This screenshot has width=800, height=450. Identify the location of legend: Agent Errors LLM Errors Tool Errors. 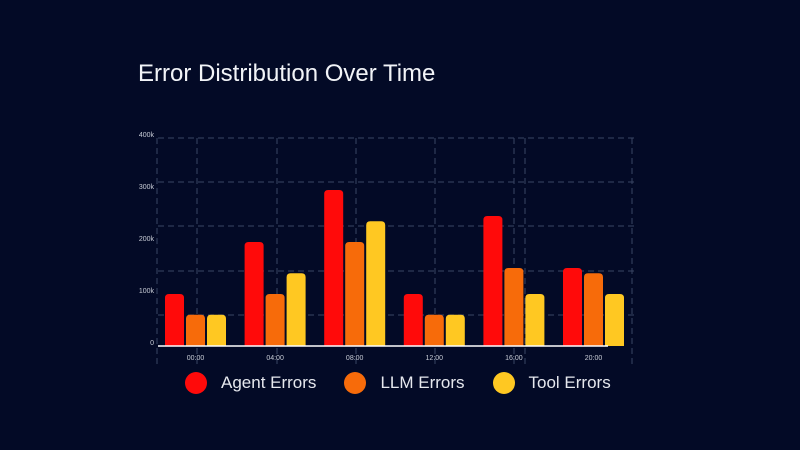
(412, 383).